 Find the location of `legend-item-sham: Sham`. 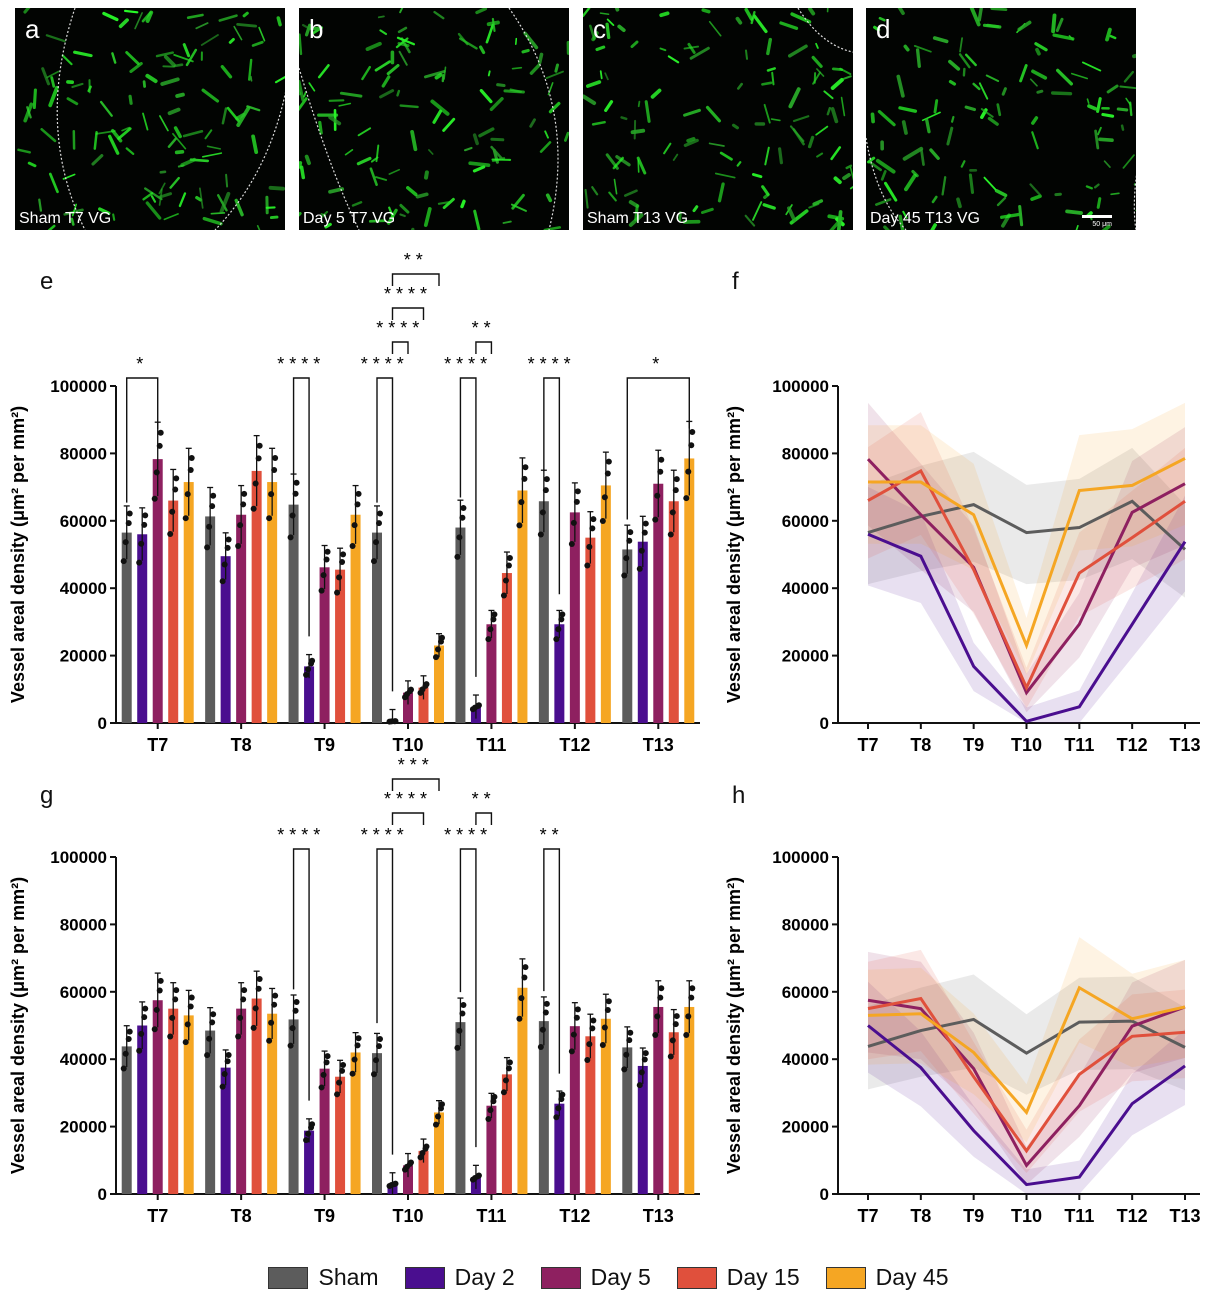

legend-item-sham: Sham is located at coordinates (323, 1277).